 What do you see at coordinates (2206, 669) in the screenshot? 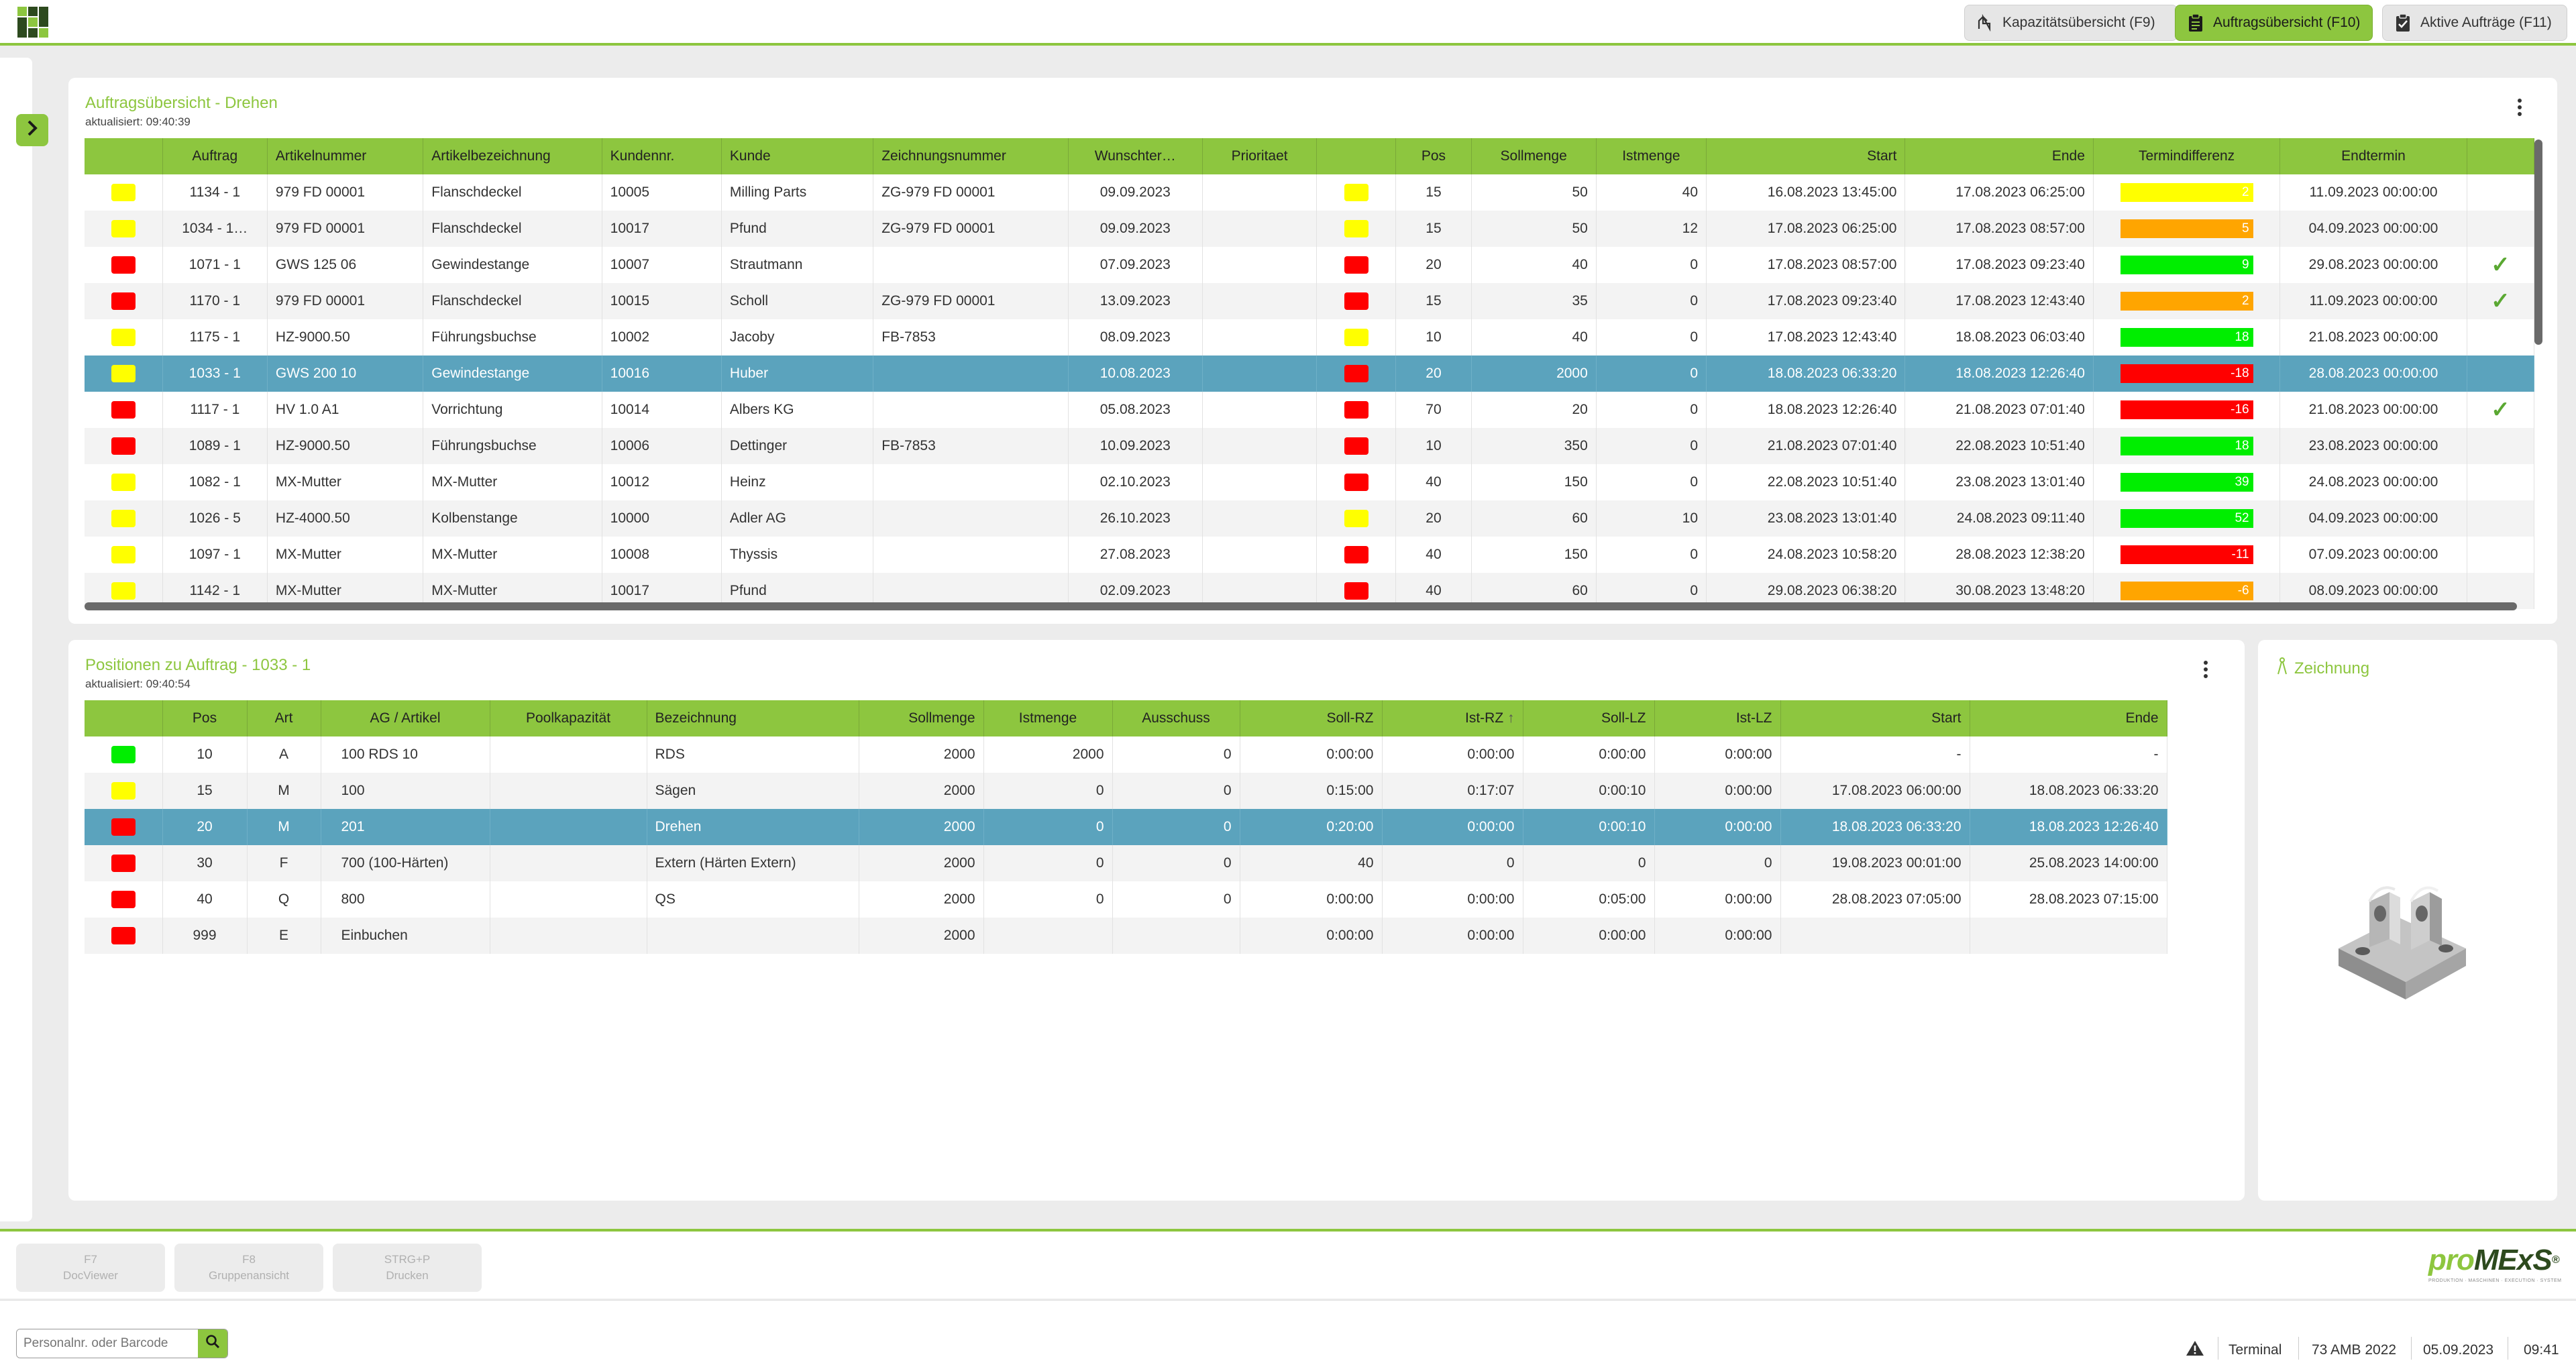
I see `positions-menu-button` at bounding box center [2206, 669].